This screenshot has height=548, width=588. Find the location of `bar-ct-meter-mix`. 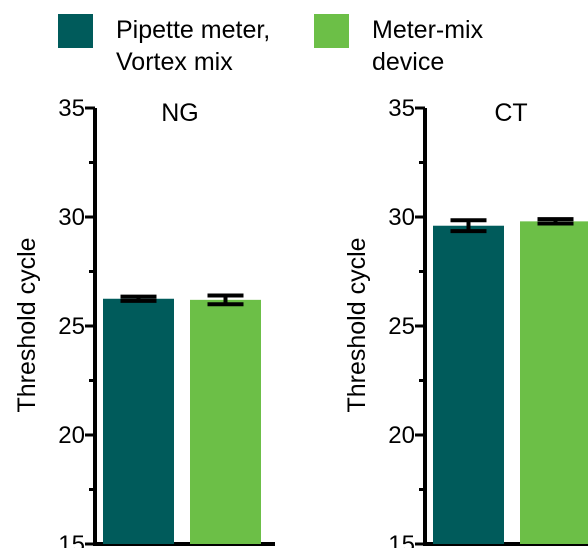

bar-ct-meter-mix is located at coordinates (554, 383).